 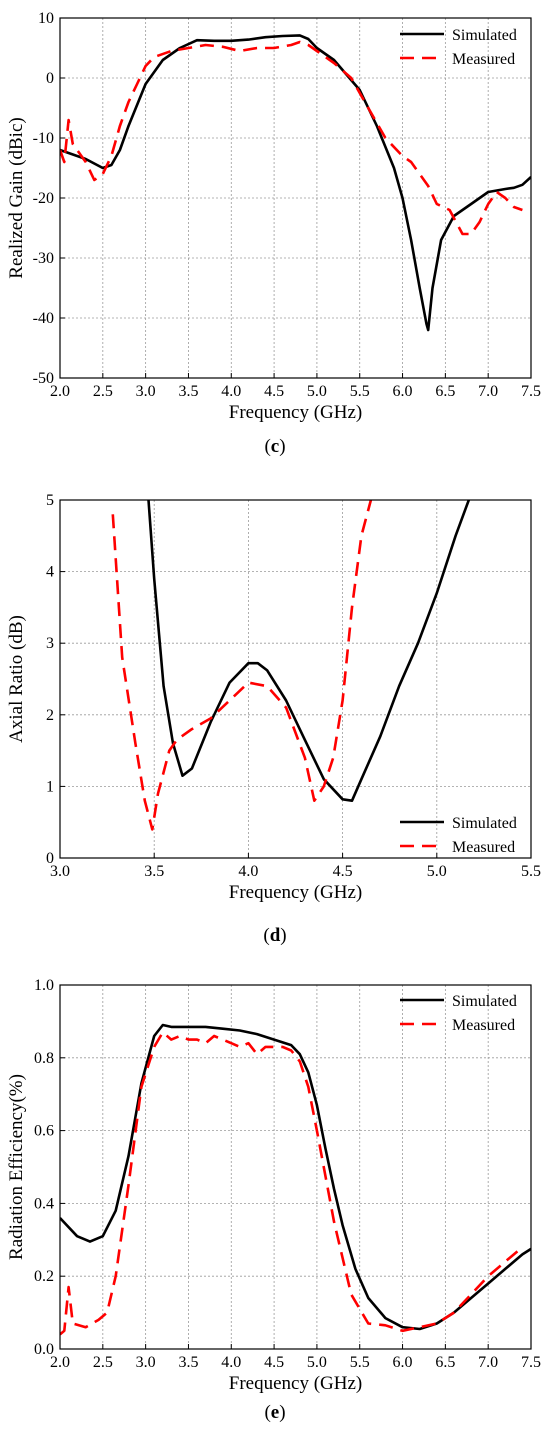 What do you see at coordinates (50, 786) in the screenshot?
I see `y-tick-label: 1` at bounding box center [50, 786].